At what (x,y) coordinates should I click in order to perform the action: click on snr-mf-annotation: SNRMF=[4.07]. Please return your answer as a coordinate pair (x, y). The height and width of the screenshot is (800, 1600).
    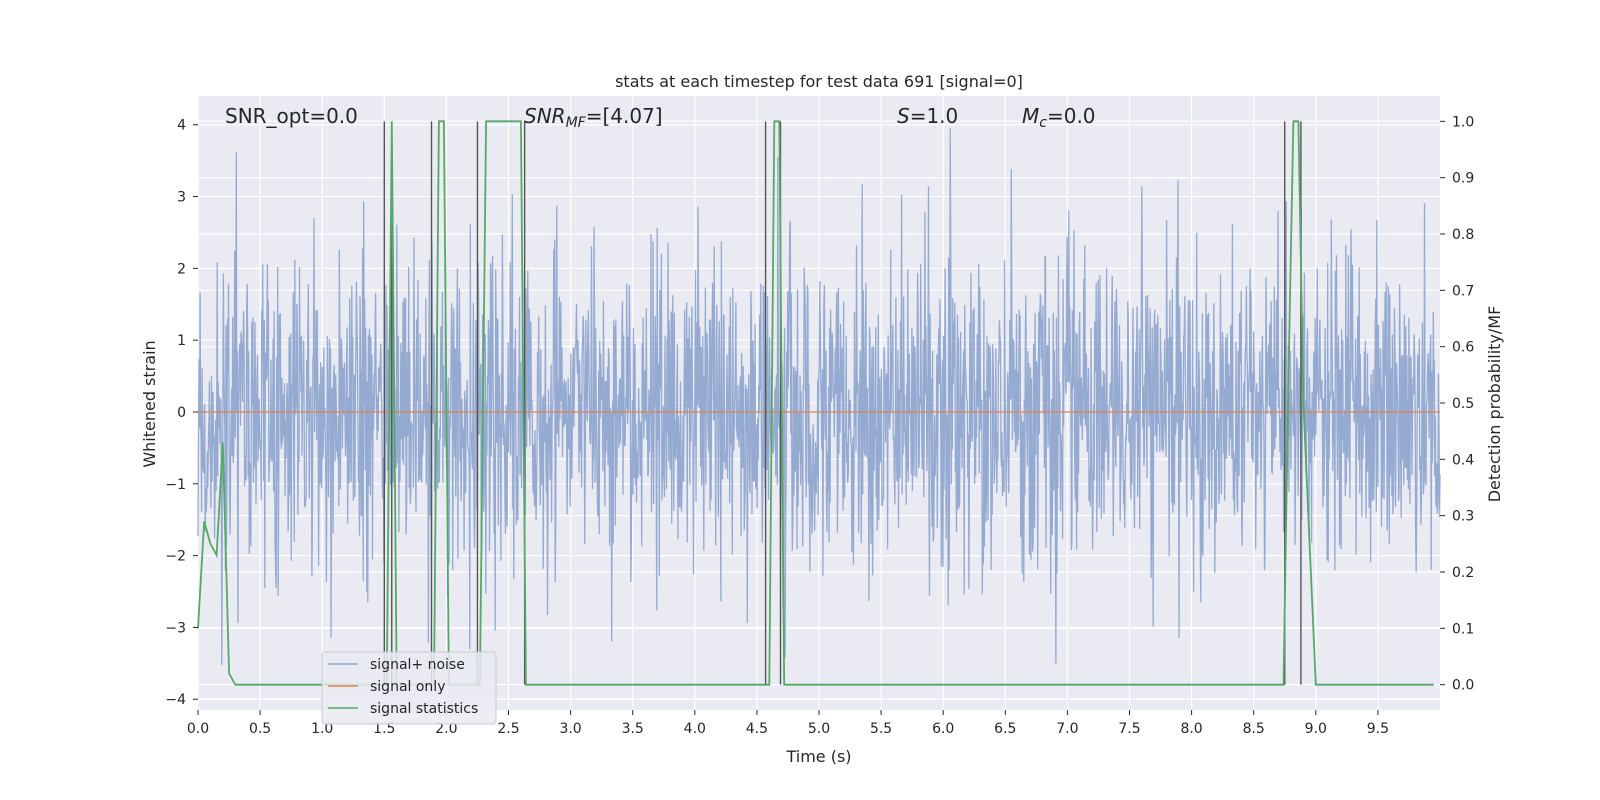
    Looking at the image, I should click on (593, 117).